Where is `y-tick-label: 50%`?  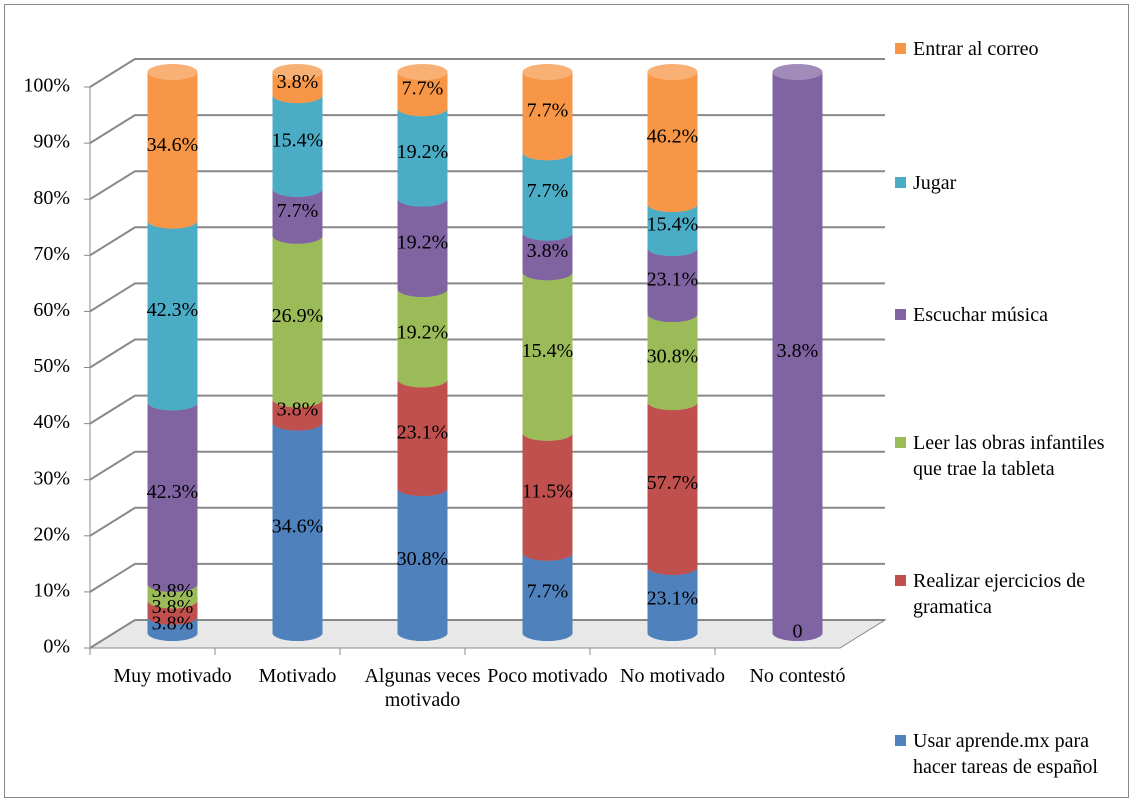
y-tick-label: 50% is located at coordinates (51, 366).